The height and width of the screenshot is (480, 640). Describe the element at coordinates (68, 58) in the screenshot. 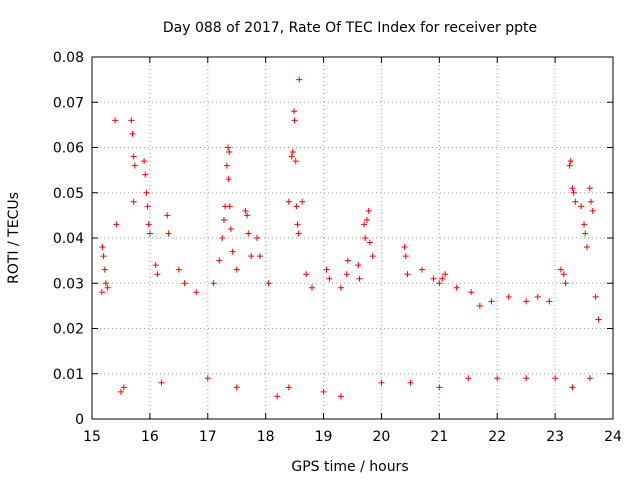

I see `y-tick-label: 0.08` at that location.